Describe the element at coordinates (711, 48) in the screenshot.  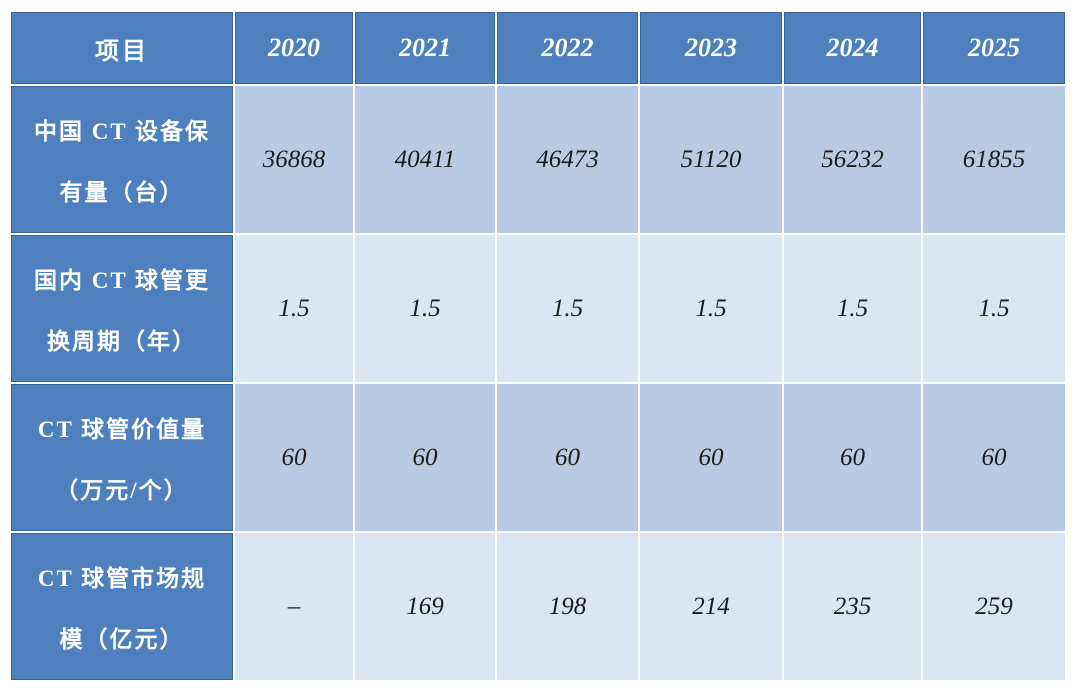
I see `column-header-2023: 2023` at that location.